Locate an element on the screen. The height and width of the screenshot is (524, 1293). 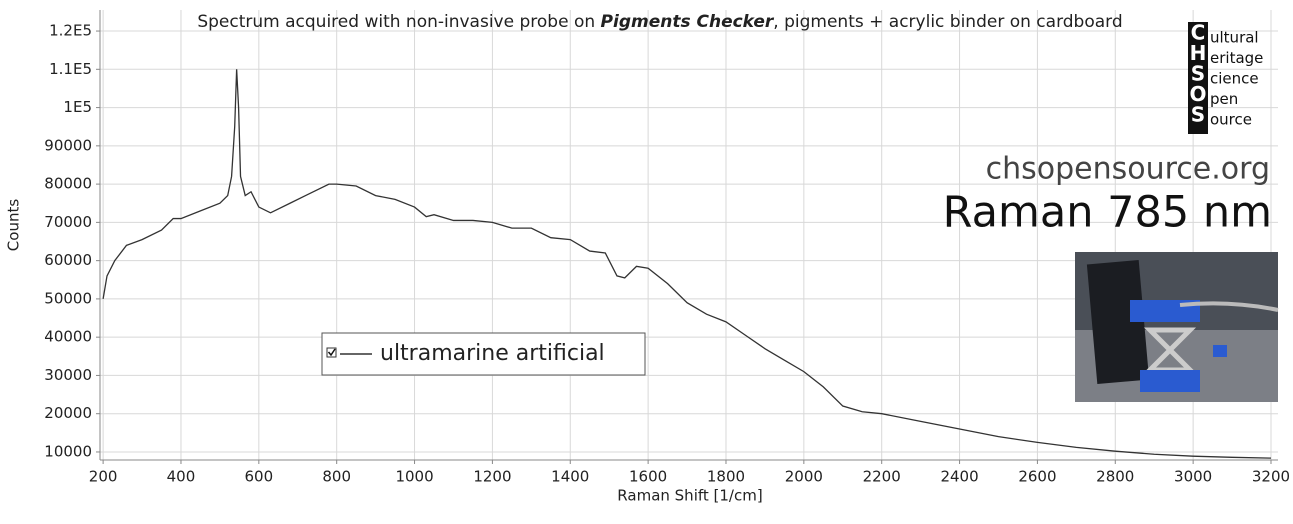
y-tick-label: 20000 is located at coordinates (68, 413).